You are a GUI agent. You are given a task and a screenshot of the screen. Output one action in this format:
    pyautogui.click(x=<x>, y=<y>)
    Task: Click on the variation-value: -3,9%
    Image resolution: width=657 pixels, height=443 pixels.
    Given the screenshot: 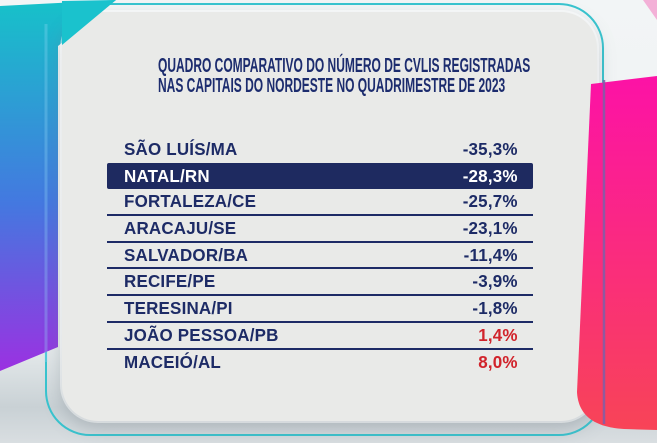 What is the action you would take?
    pyautogui.click(x=495, y=281)
    